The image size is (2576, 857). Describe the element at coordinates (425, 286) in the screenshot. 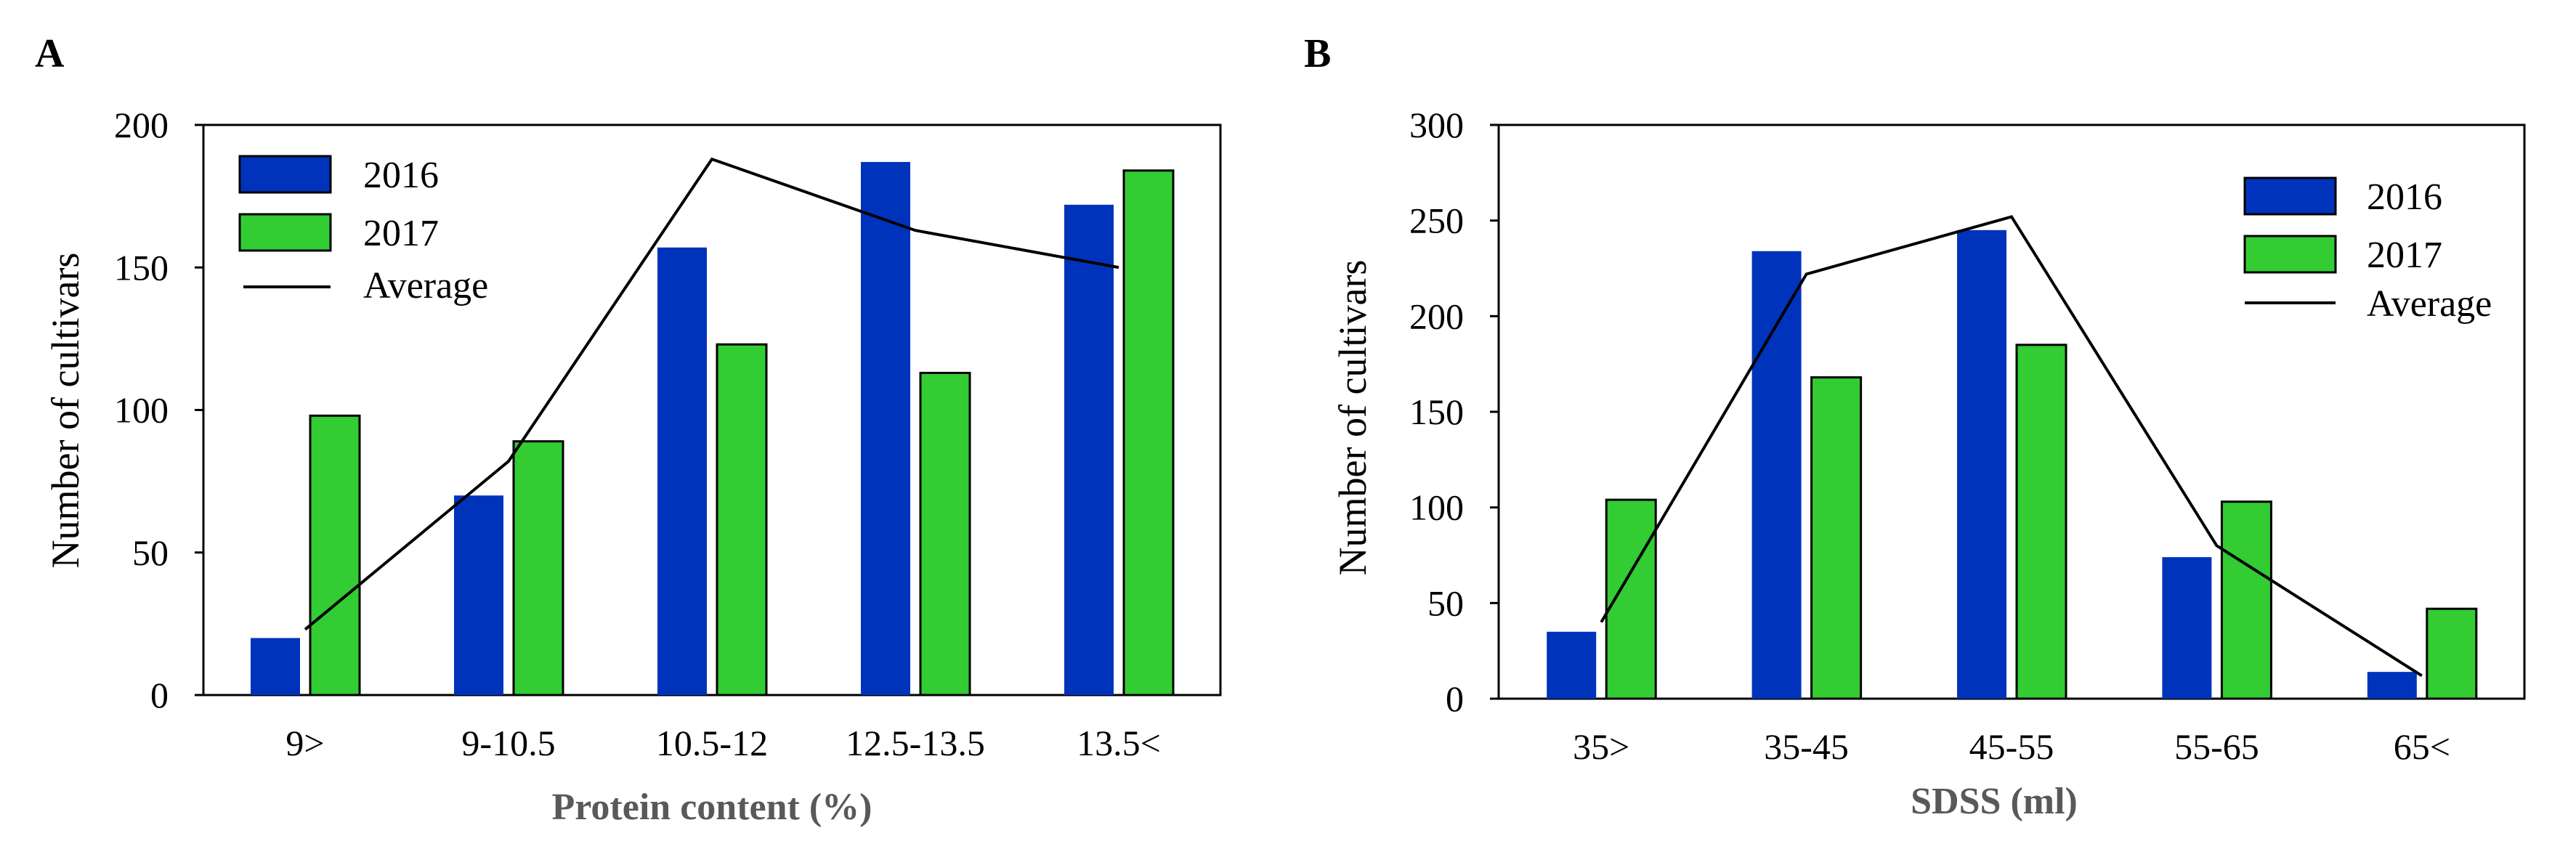

I see `legend-label-average-a: Average` at that location.